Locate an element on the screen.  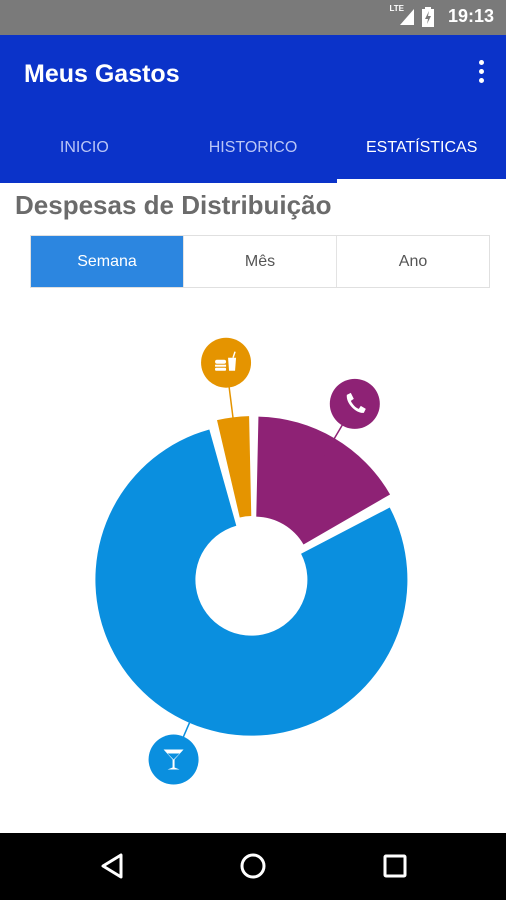
section-title: Despesas de Distribuição is located at coordinates (173, 205).